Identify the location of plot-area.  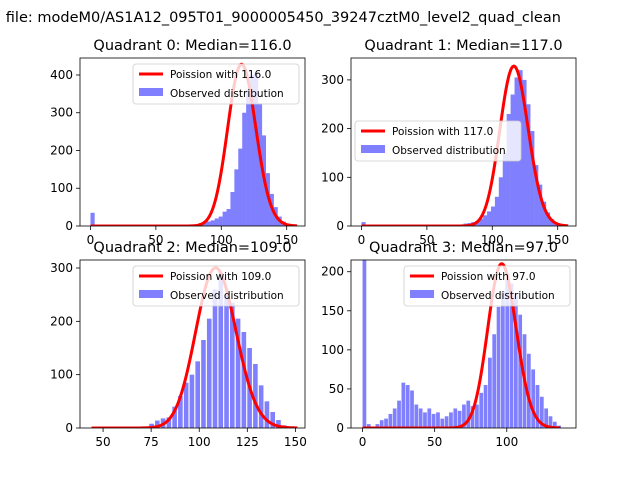
(194, 347).